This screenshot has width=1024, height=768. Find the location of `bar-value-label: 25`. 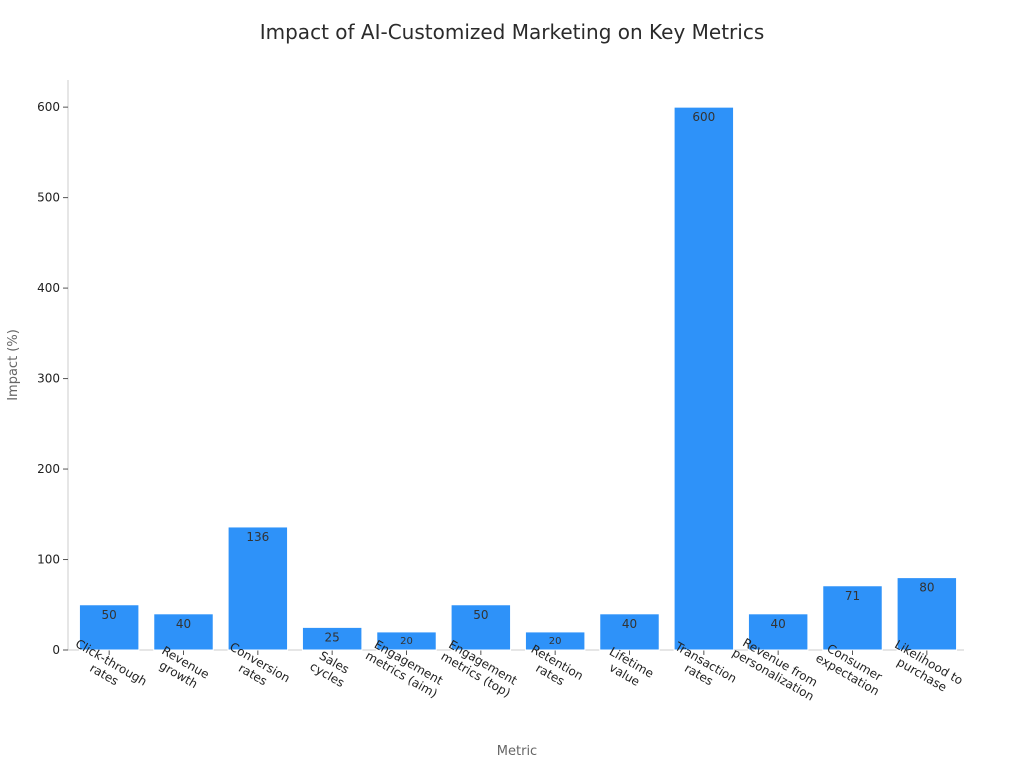

bar-value-label: 25 is located at coordinates (332, 637).